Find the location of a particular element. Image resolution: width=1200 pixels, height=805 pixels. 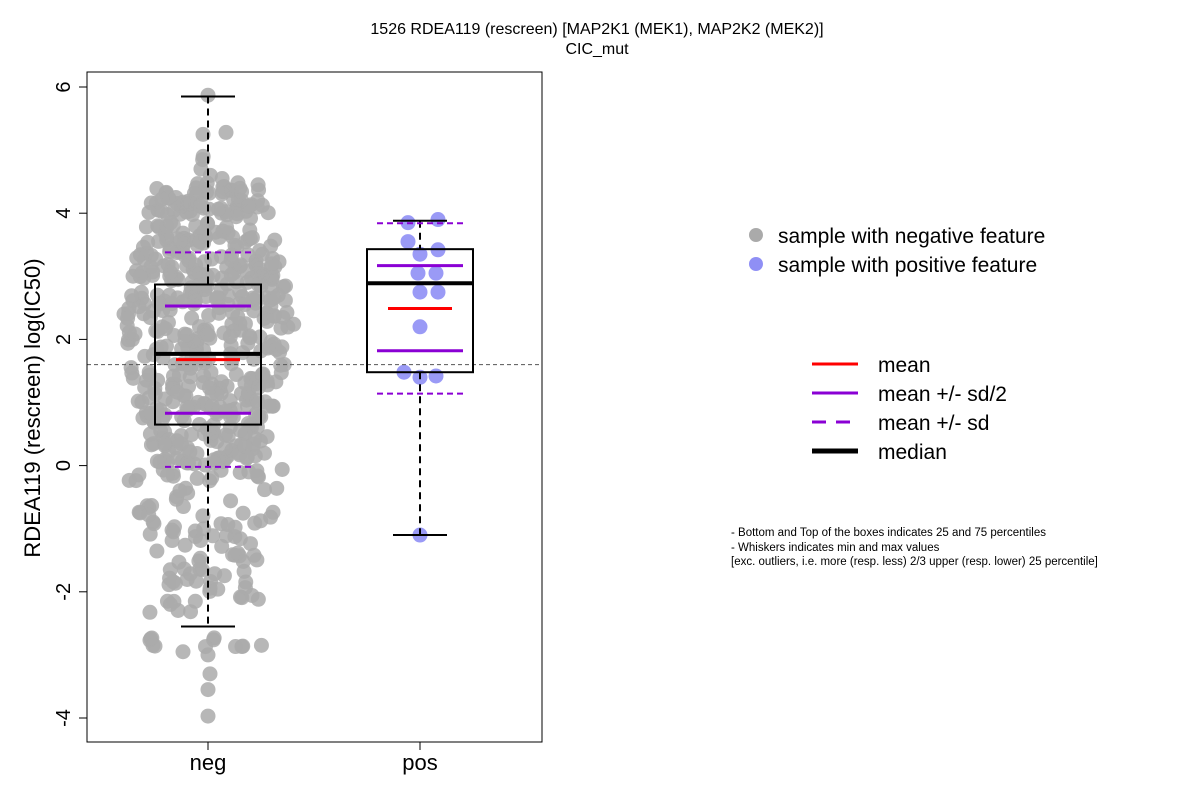

box-pos is located at coordinates (420, 378).